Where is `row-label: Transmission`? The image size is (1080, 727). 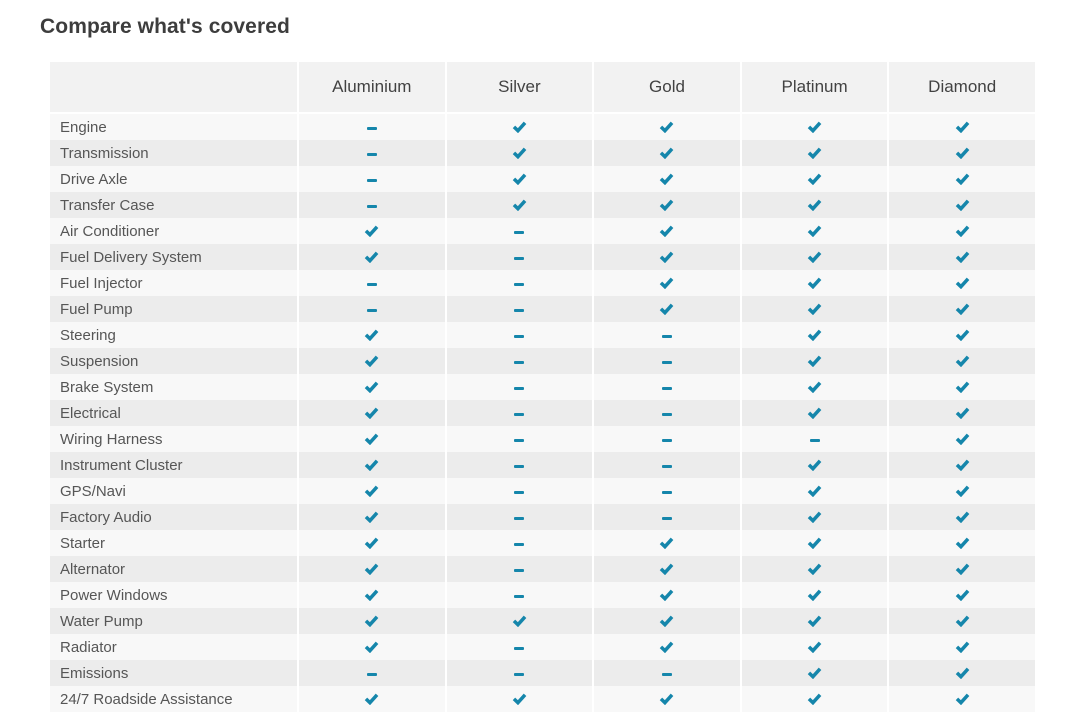
row-label: Transmission is located at coordinates (173, 153).